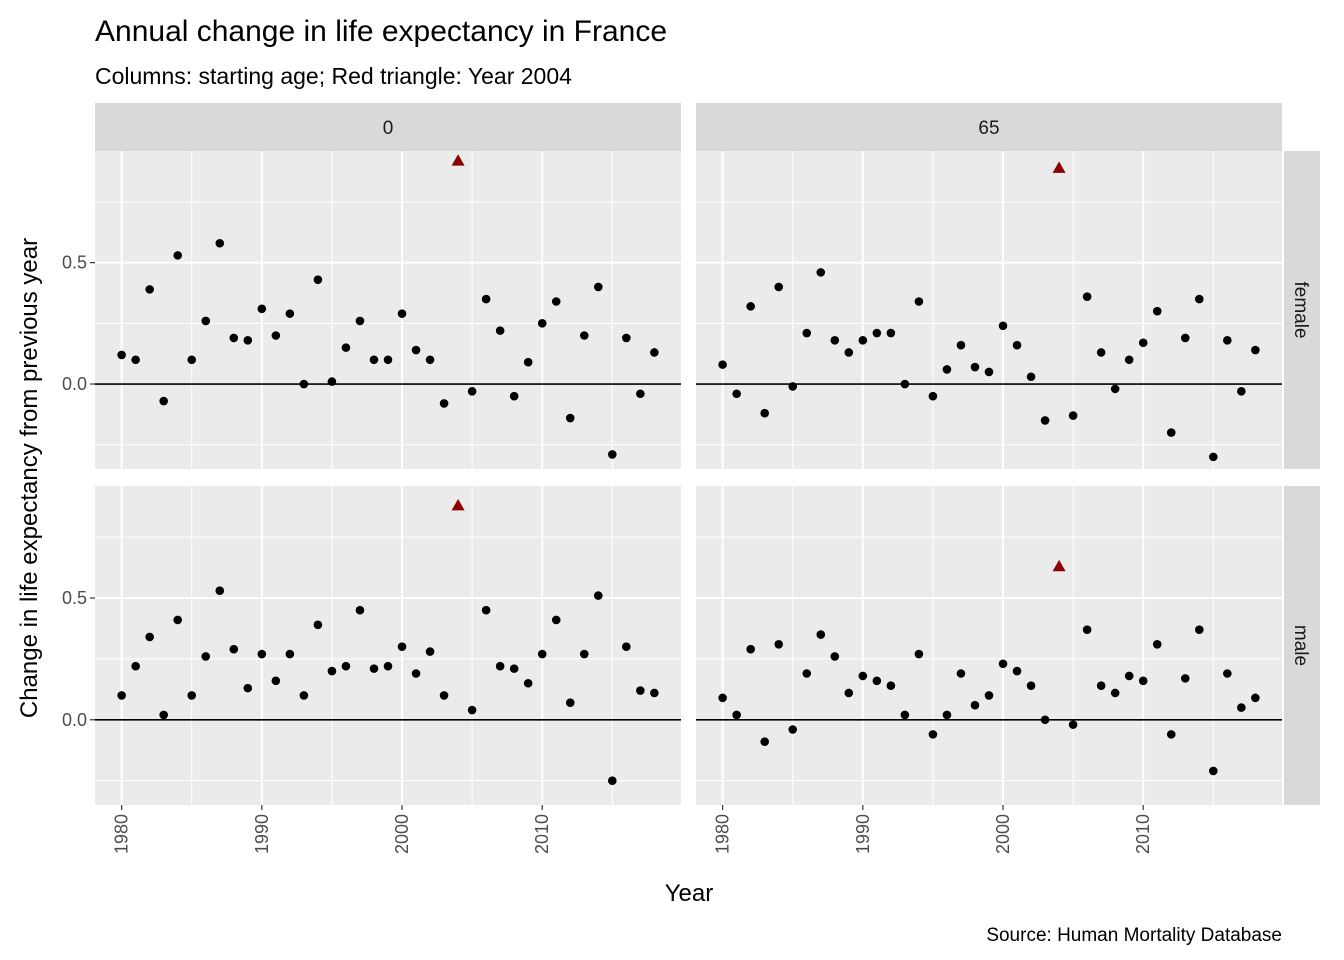 The width and height of the screenshot is (1344, 960). Describe the element at coordinates (556, 620) in the screenshot. I see `data-point-2011` at that location.